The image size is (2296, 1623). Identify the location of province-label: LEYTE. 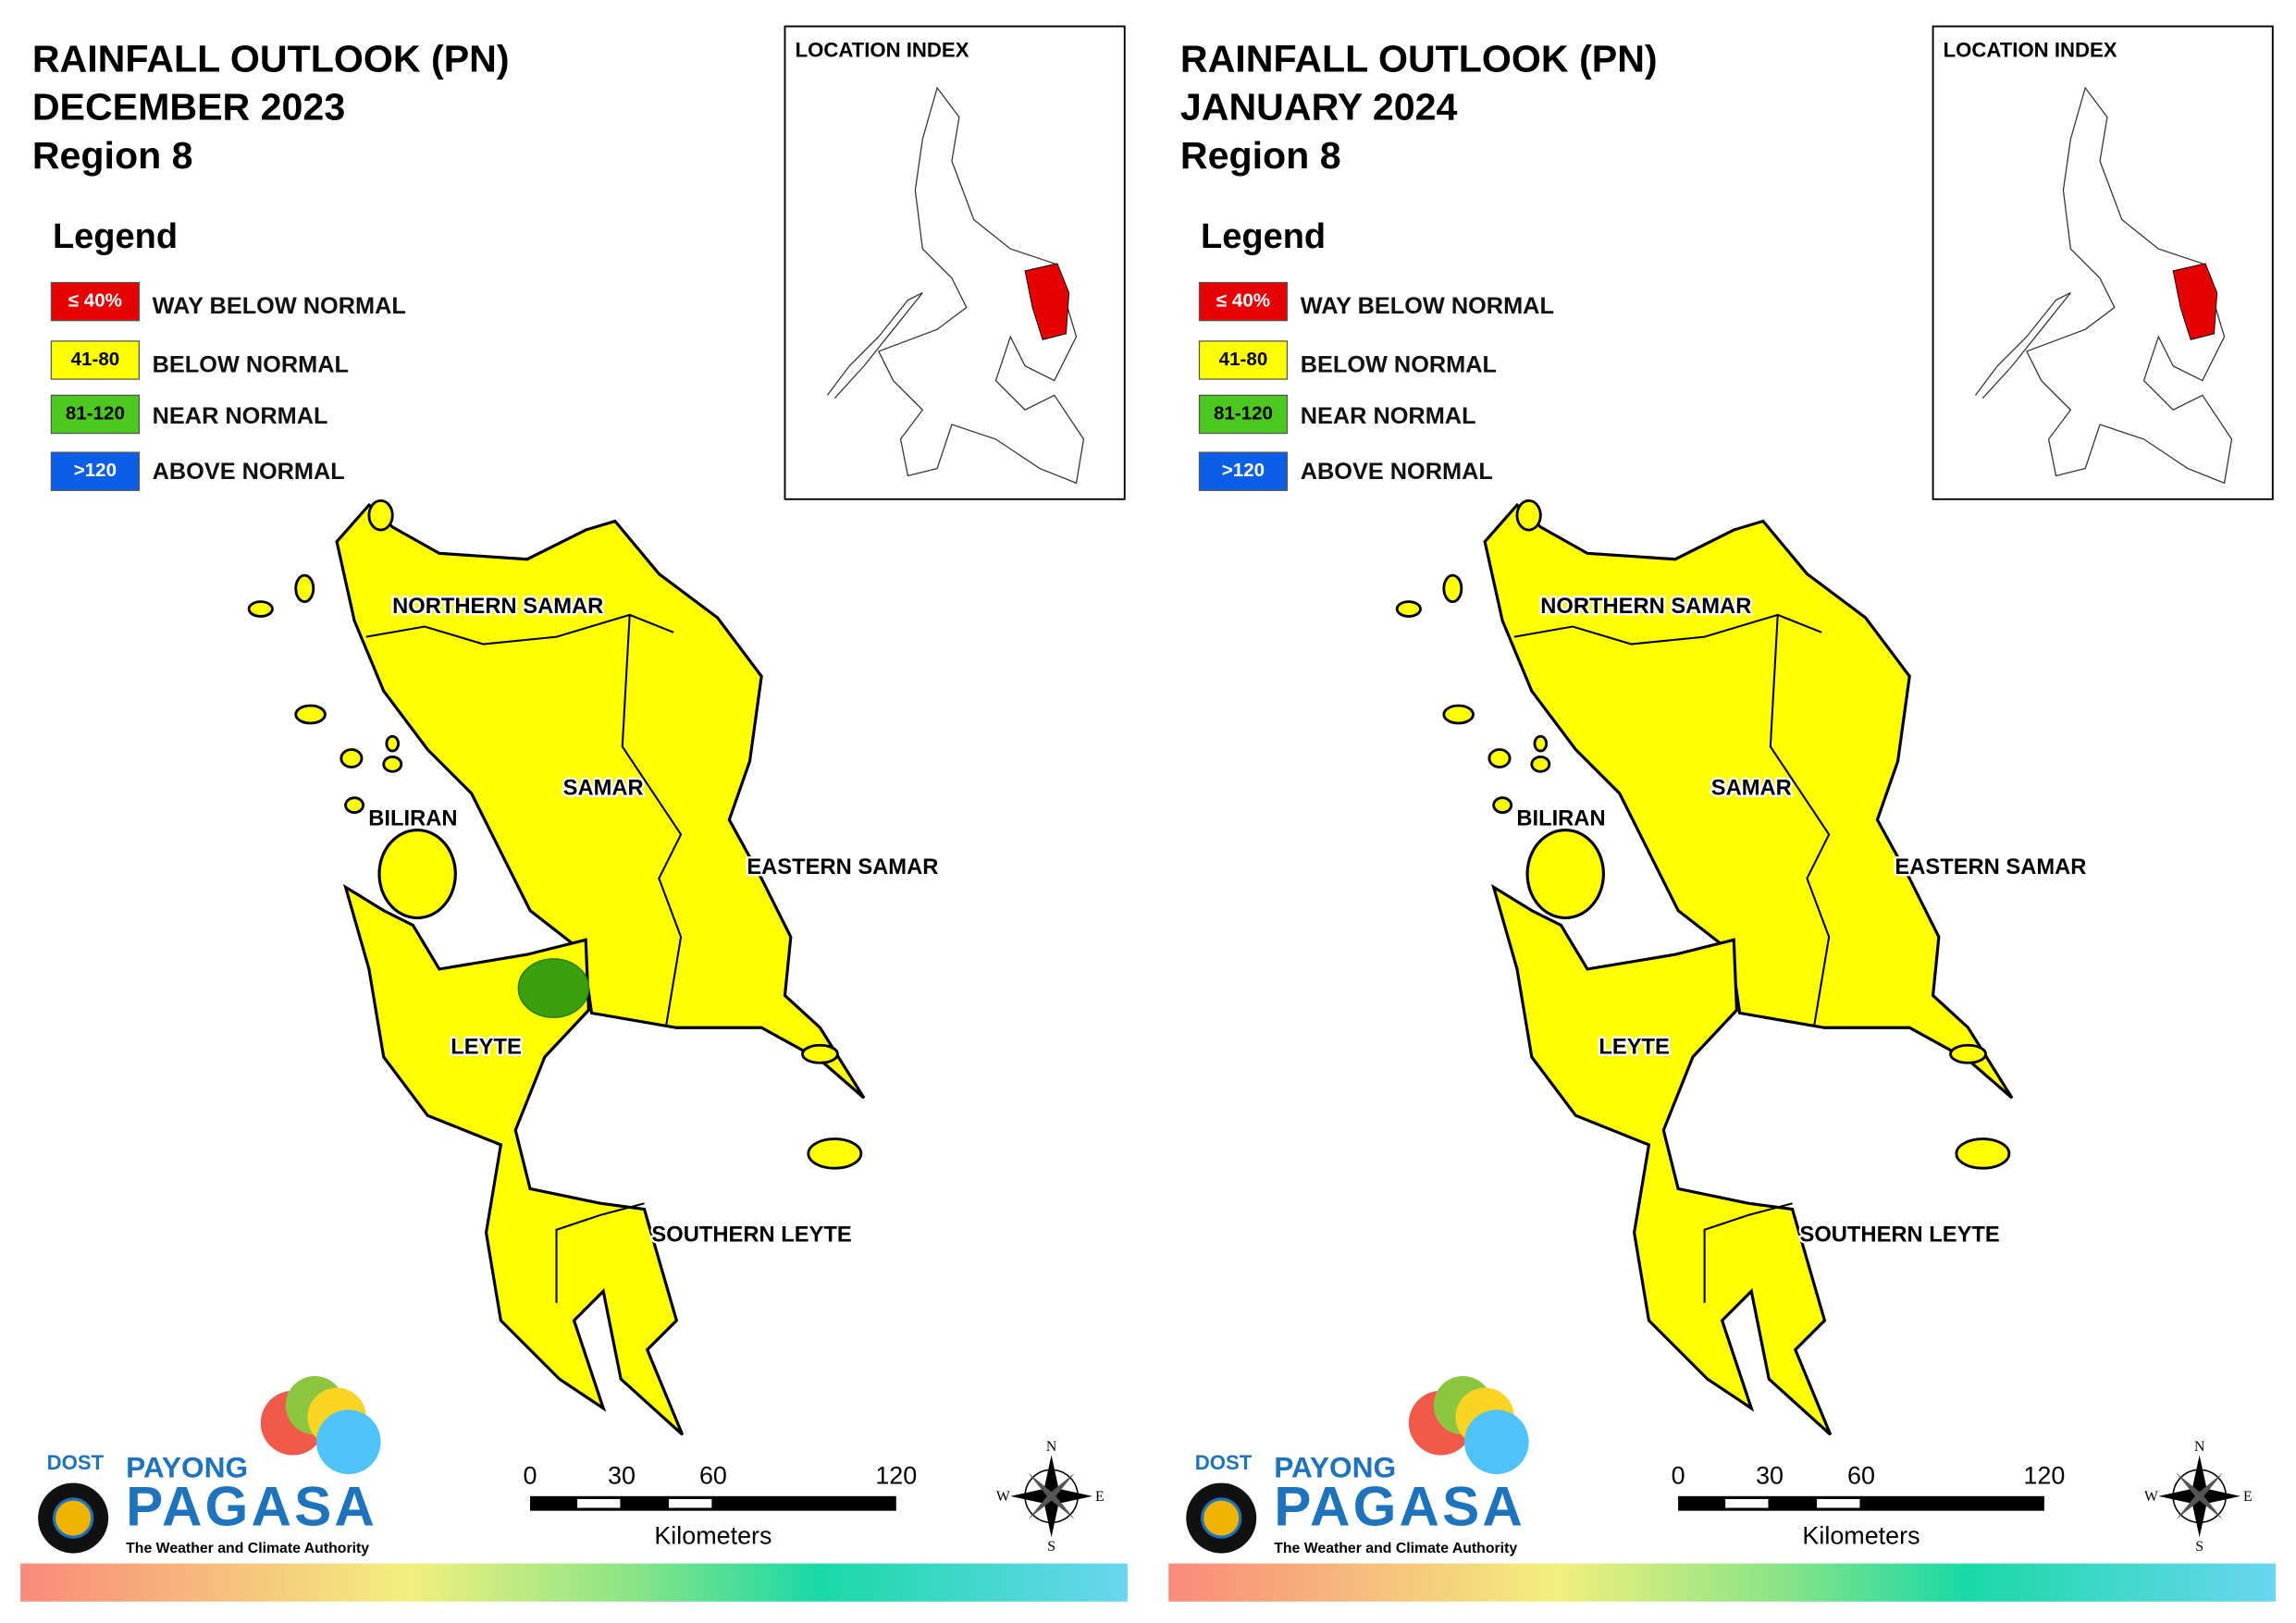
(486, 1048).